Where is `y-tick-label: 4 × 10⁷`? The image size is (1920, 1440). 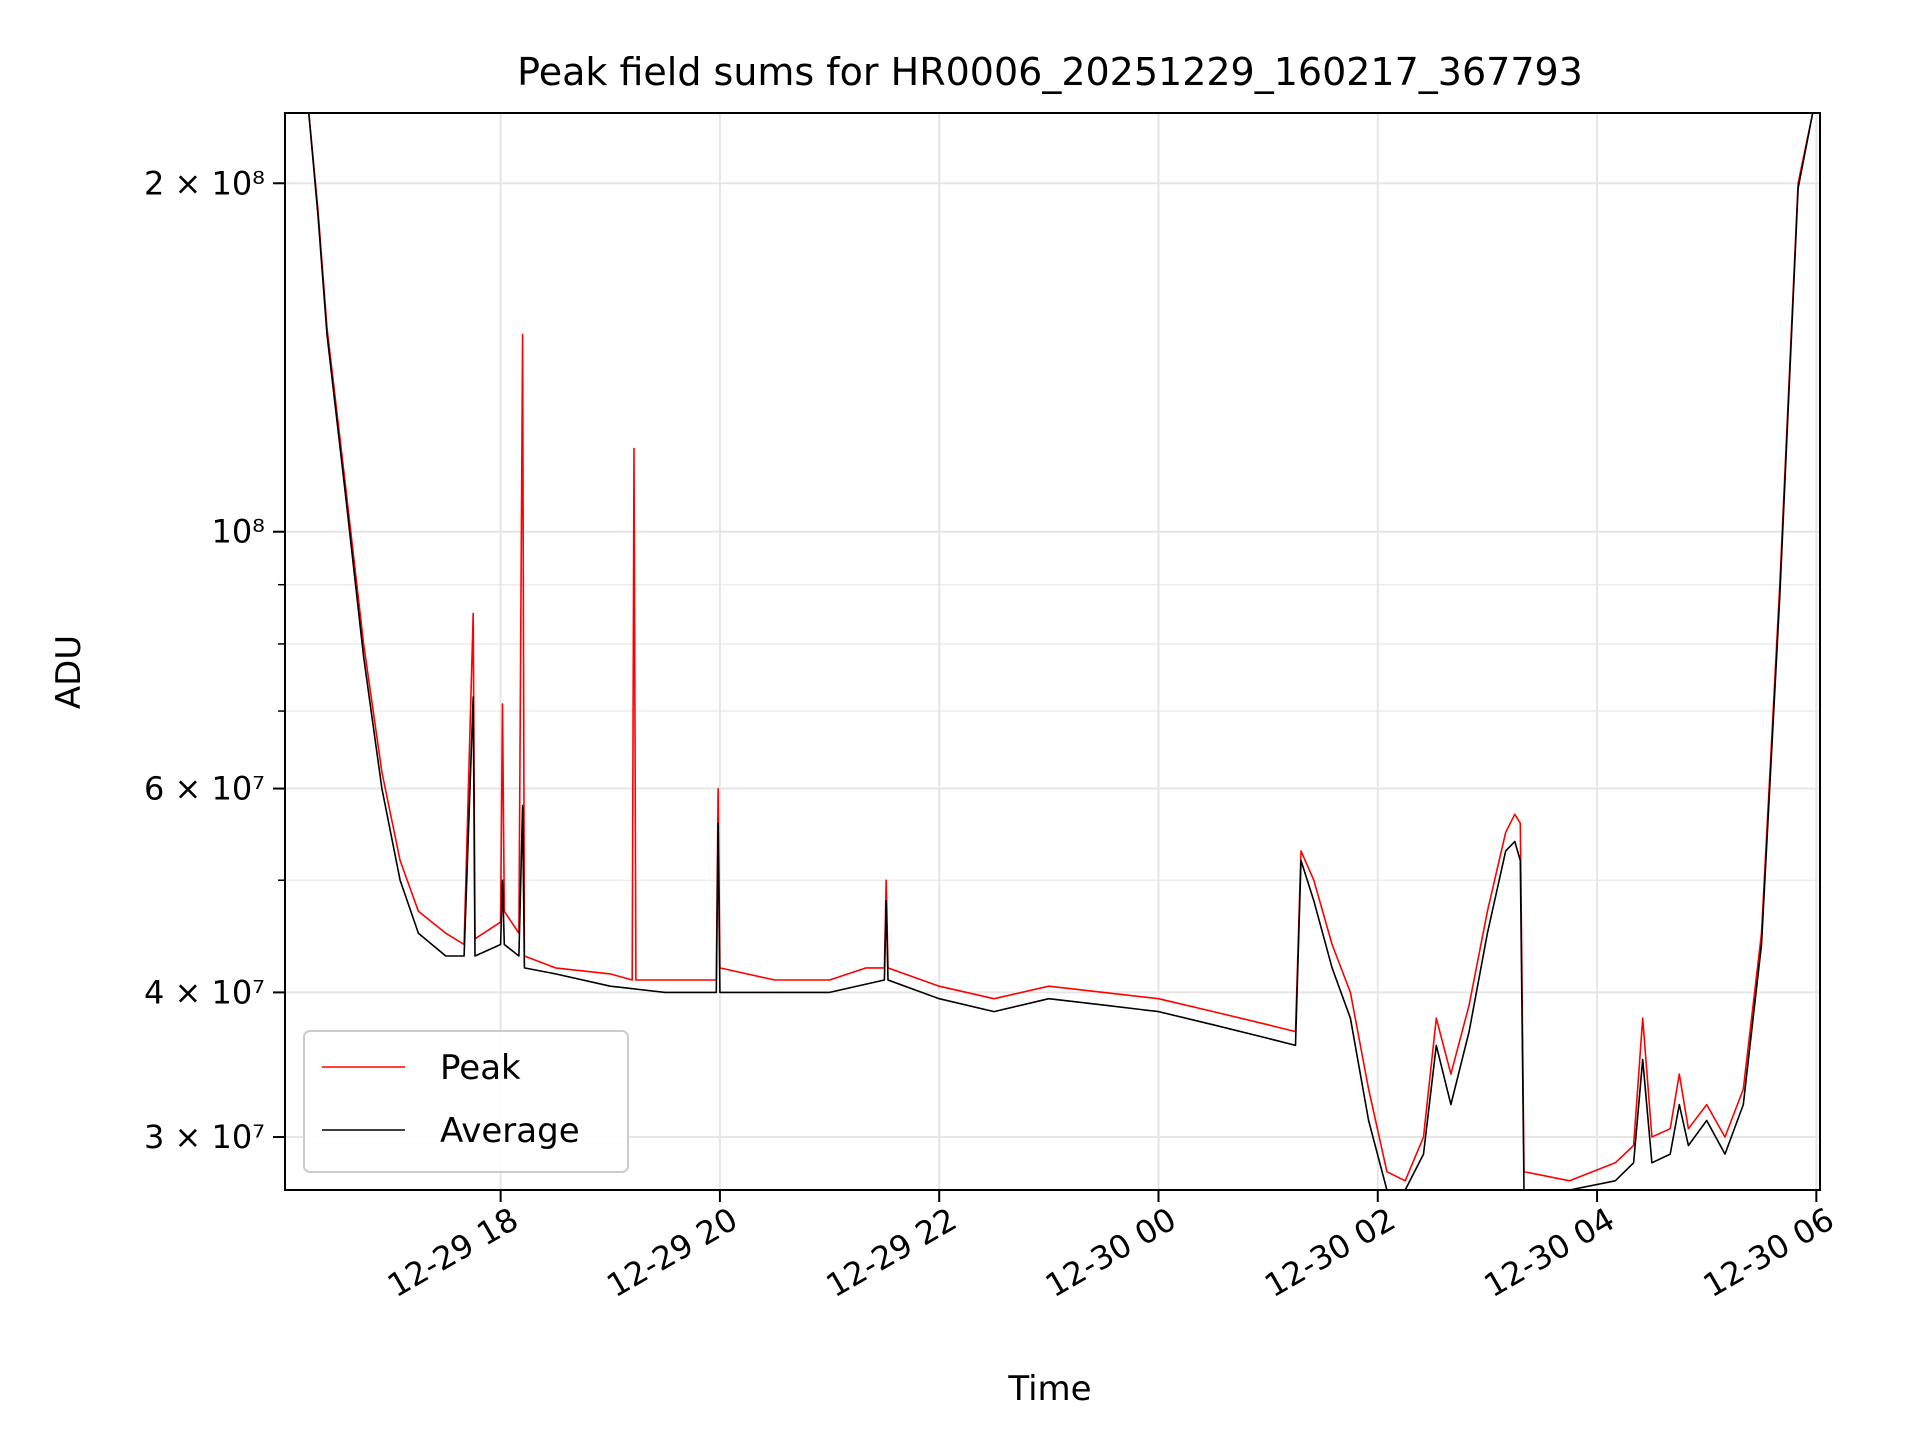
y-tick-label: 4 × 10⁷ is located at coordinates (204, 992).